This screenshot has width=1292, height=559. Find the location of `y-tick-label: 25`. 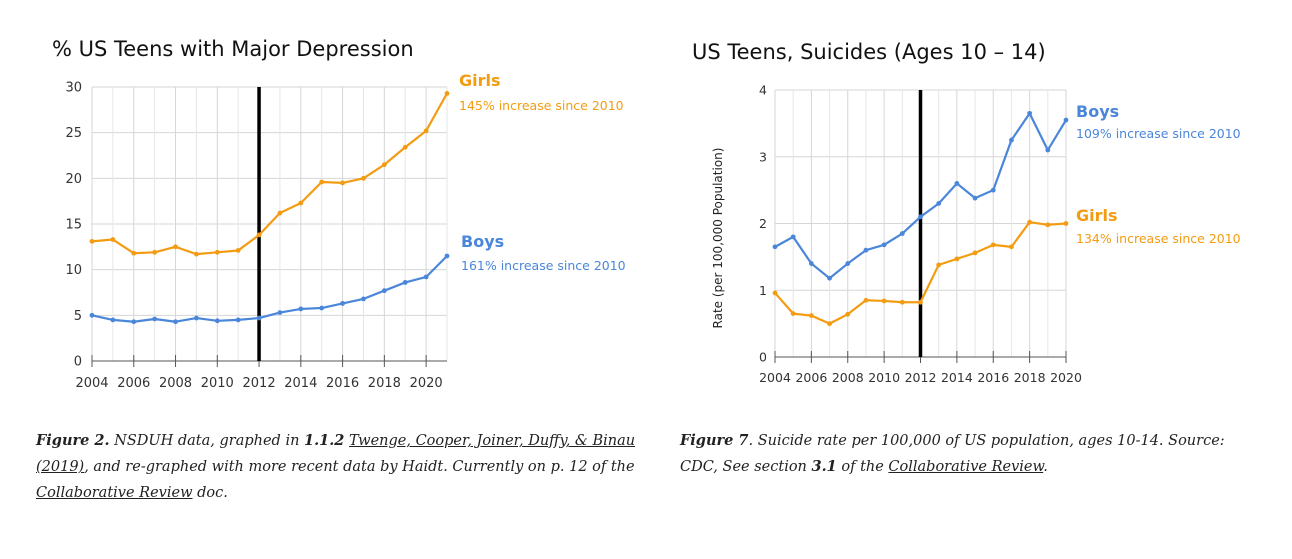

y-tick-label: 25 is located at coordinates (73, 133).